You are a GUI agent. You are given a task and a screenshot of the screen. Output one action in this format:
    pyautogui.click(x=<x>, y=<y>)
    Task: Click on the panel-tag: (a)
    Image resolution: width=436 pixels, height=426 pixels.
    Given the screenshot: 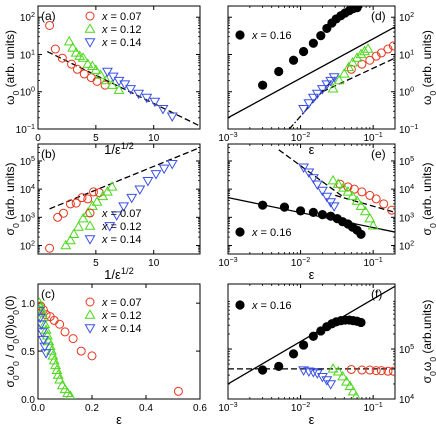 What is the action you would take?
    pyautogui.click(x=48, y=16)
    